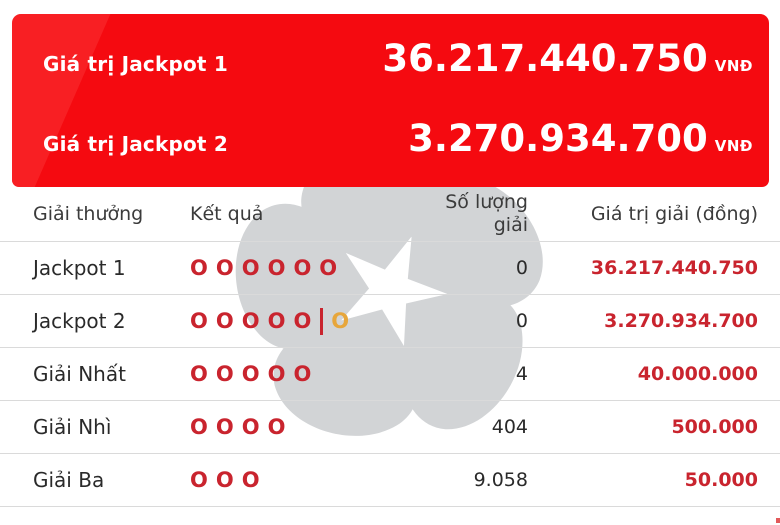  Describe the element at coordinates (79, 321) in the screenshot. I see `prize-name: Jackpot 2` at that location.